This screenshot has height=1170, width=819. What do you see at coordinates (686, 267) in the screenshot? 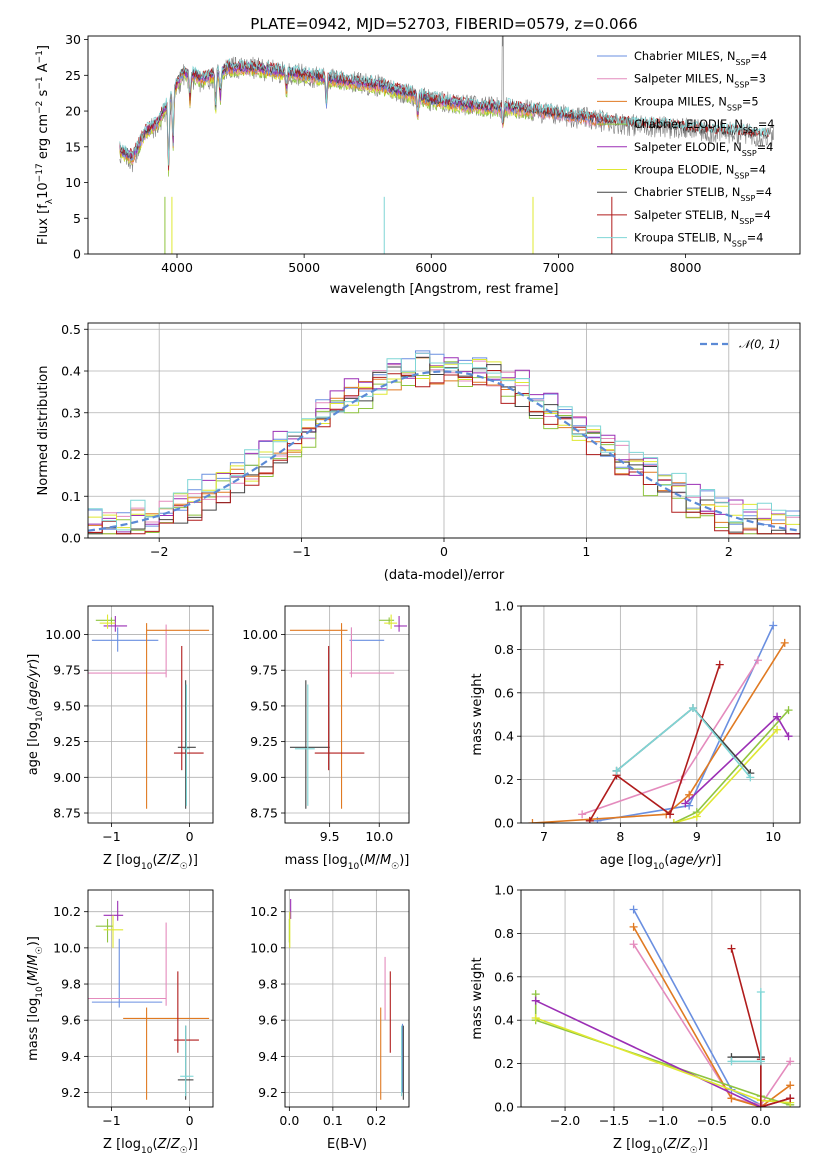
I see `spectrum-xtick-label: 8000` at bounding box center [686, 267].